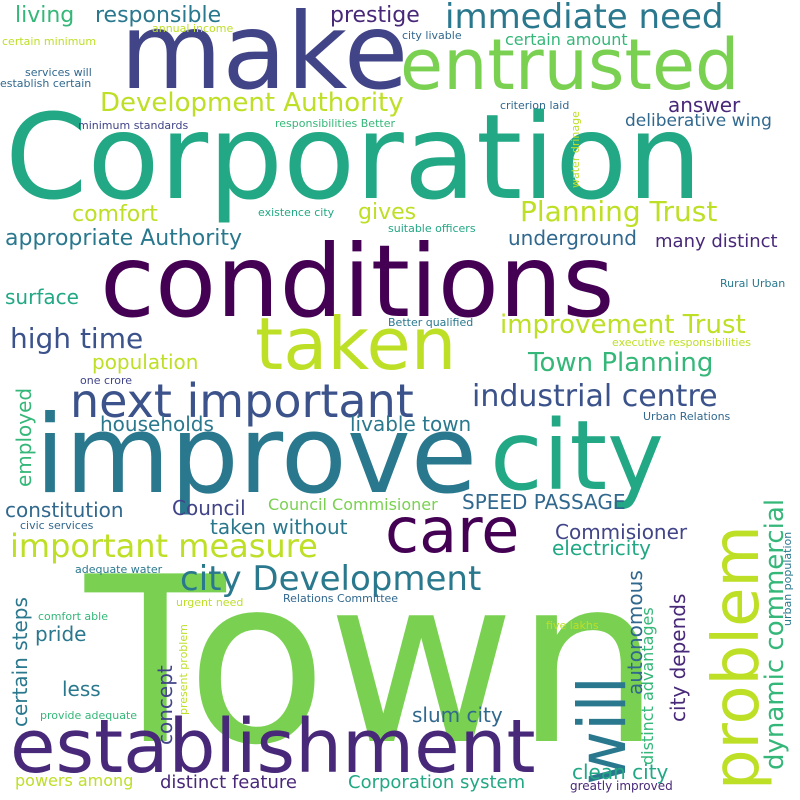 This screenshot has height=800, width=800. Describe the element at coordinates (595, 396) in the screenshot. I see `cloud-word: industrial centre` at that location.